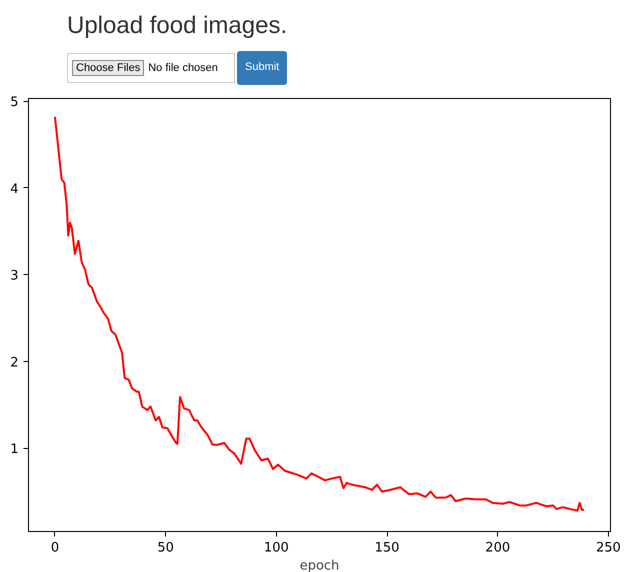  I want to click on y-tick-label: 5, so click(14, 102).